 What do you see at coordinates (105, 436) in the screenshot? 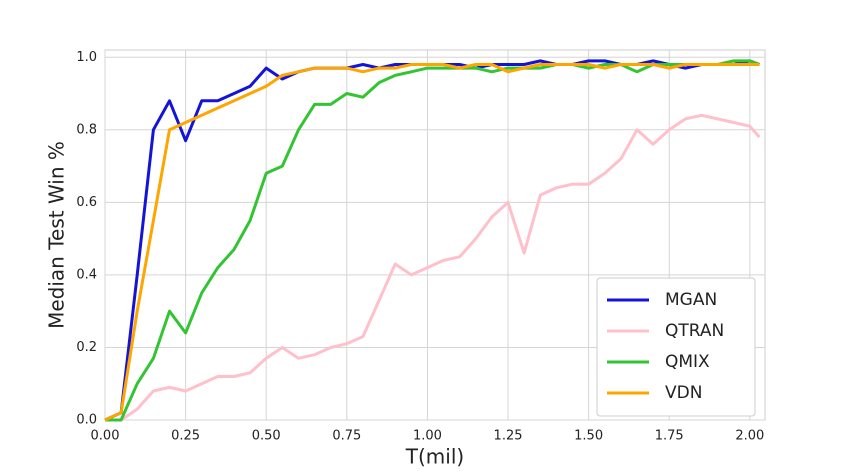
I see `x-tick-label: 0.00` at bounding box center [105, 436].